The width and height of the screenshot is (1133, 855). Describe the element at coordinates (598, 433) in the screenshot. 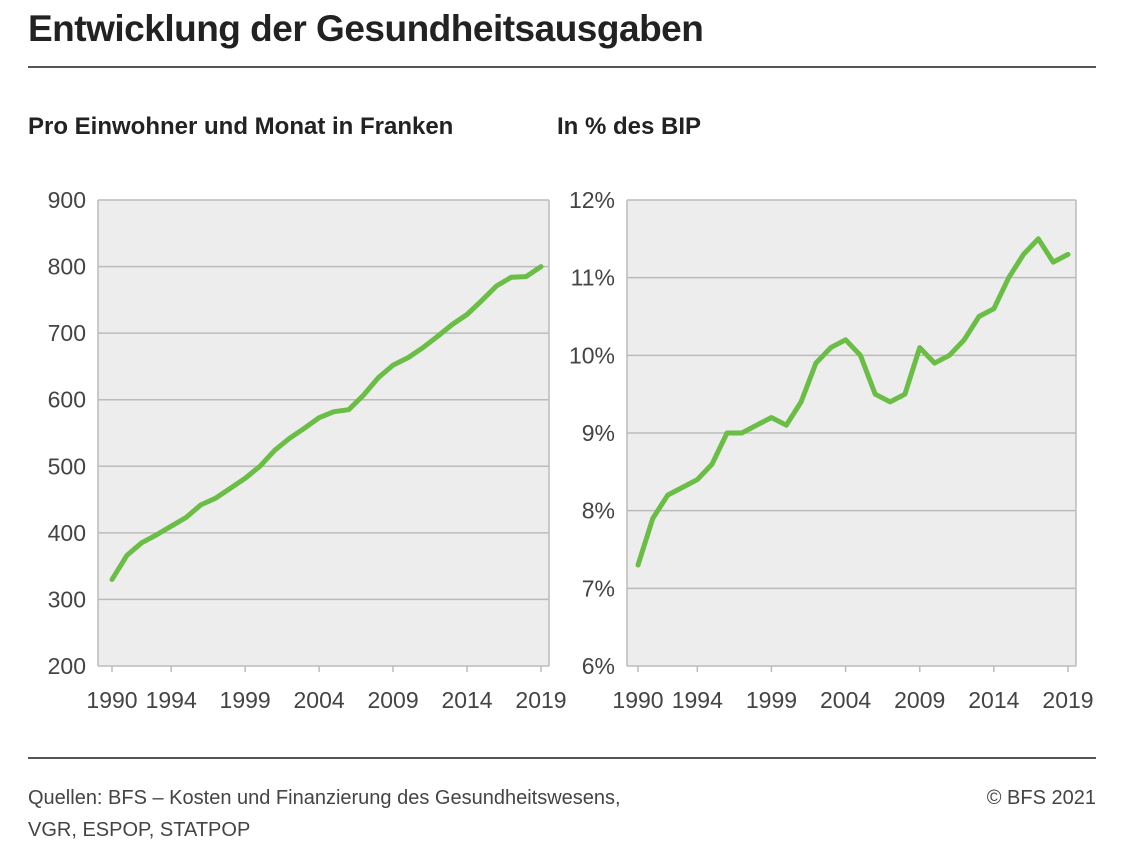

I see `y-tick-label: 9%` at that location.